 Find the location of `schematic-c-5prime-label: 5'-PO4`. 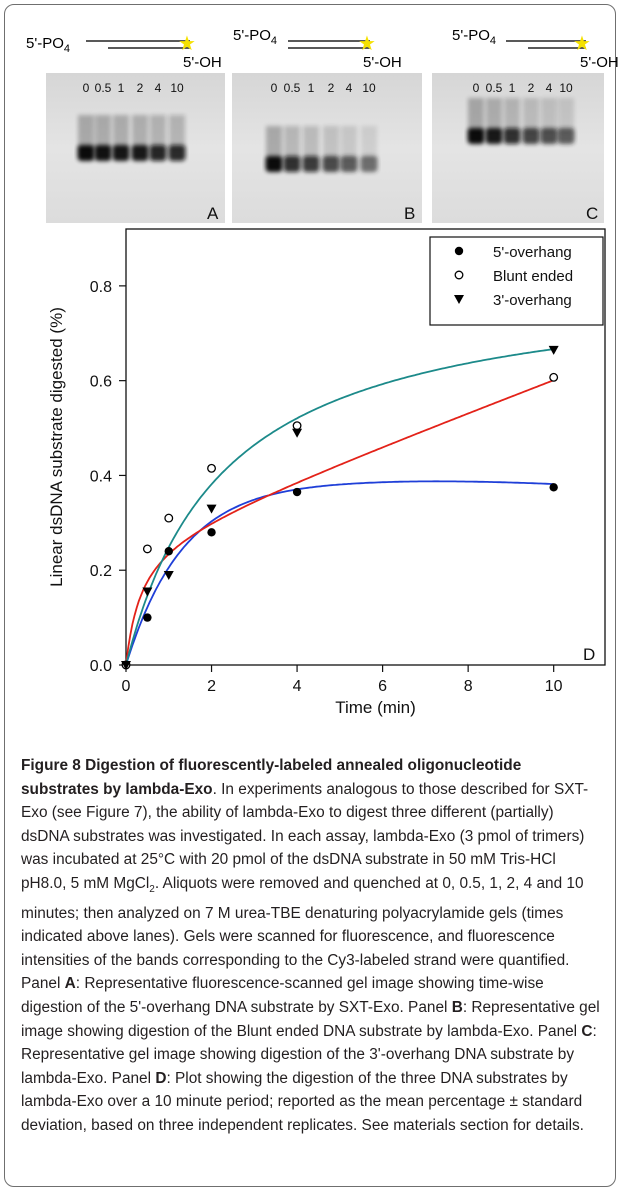

schematic-c-5prime-label: 5'-PO4 is located at coordinates (474, 37).